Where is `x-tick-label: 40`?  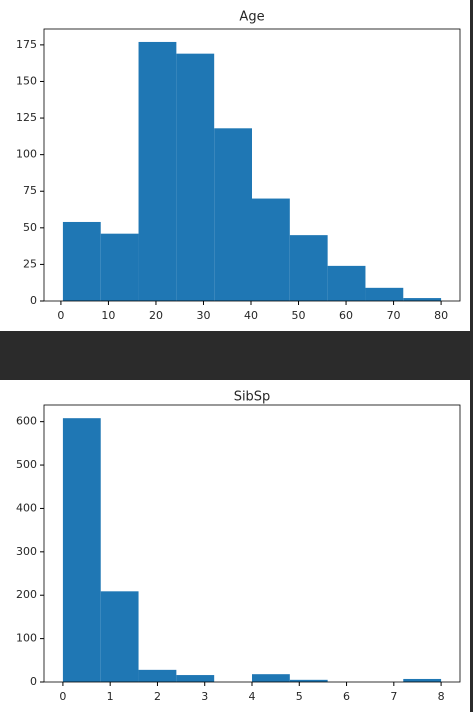
x-tick-label: 40 is located at coordinates (251, 315).